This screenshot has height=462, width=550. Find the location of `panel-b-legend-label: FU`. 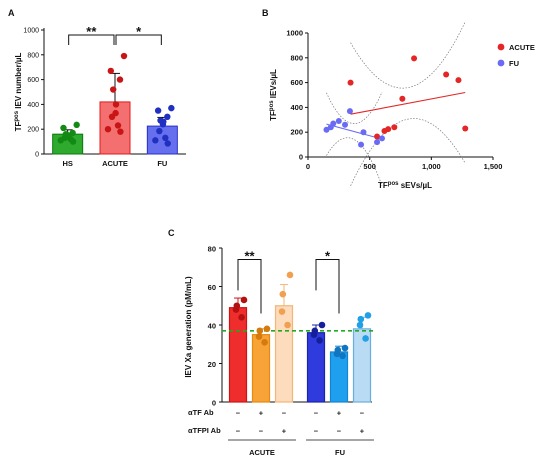

panel-b-legend-label: FU is located at coordinates (514, 63).